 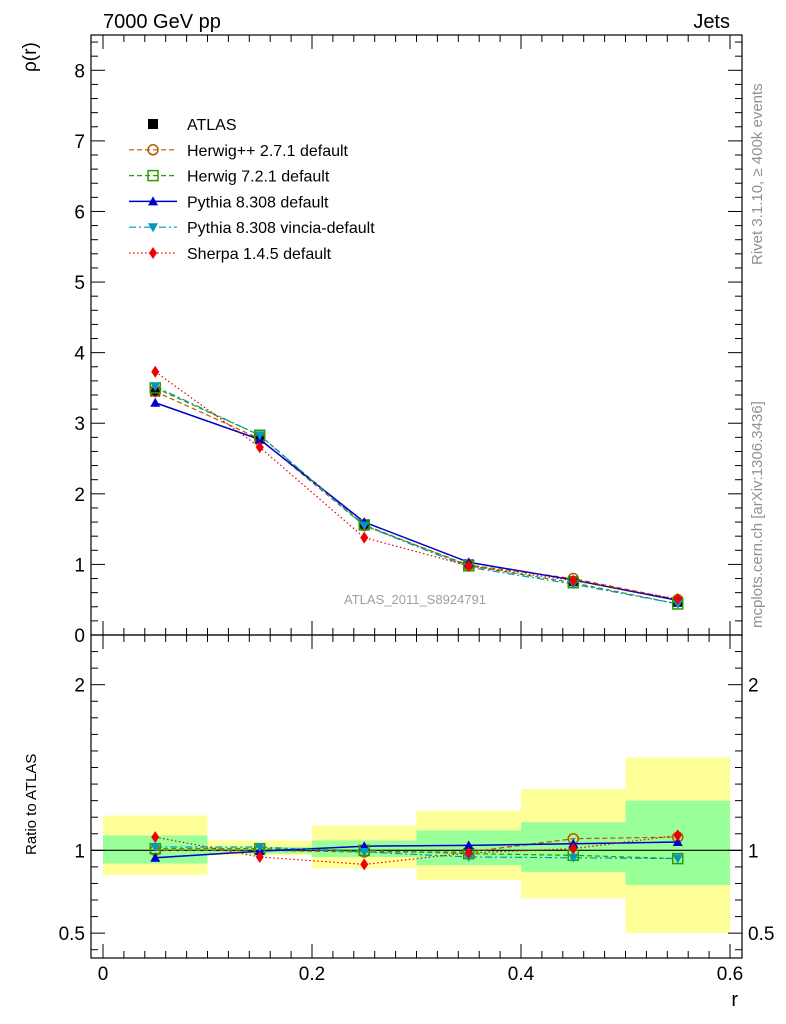 What do you see at coordinates (258, 202) in the screenshot?
I see `legend-label-pythia-8-308-default: Pythia 8.308 default` at bounding box center [258, 202].